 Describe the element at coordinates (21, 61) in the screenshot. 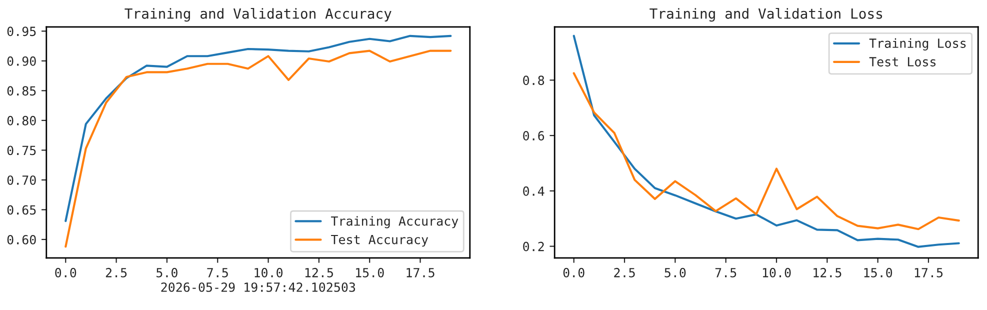

I see `y-tick-label: 0.90` at that location.